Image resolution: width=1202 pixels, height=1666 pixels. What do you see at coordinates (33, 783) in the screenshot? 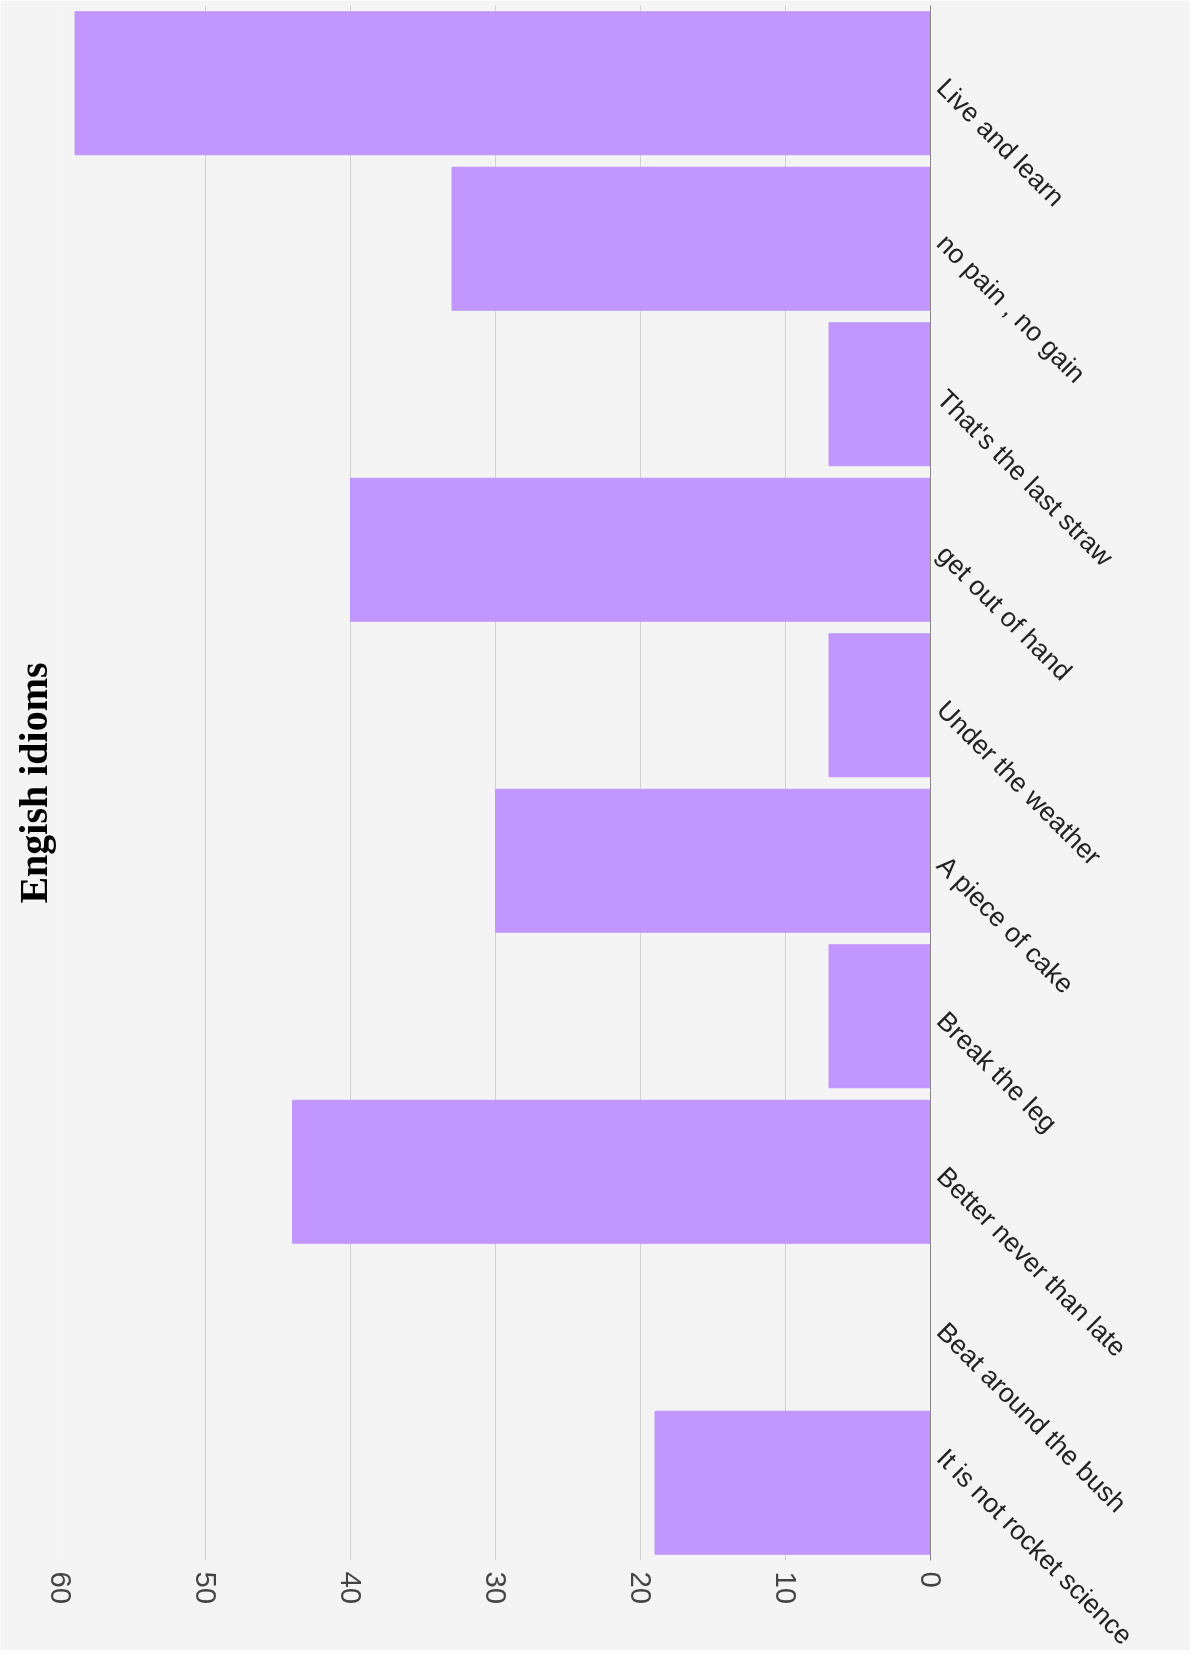
I see `text: Engish idioms` at bounding box center [33, 783].